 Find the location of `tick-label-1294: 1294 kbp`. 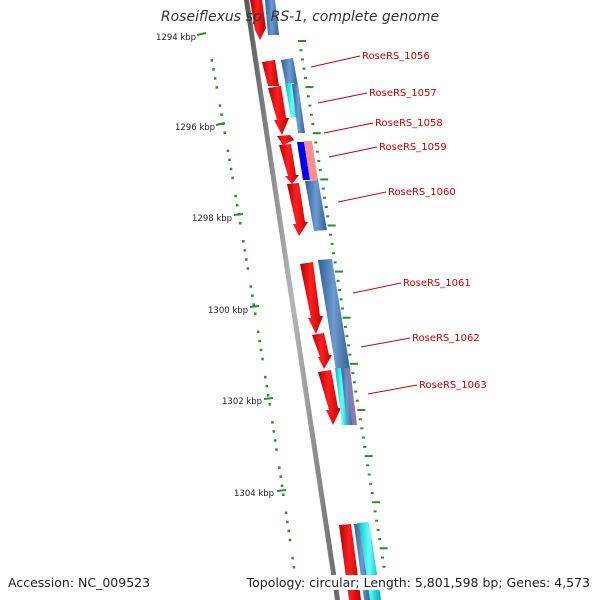

tick-label-1294: 1294 kbp is located at coordinates (176, 38).